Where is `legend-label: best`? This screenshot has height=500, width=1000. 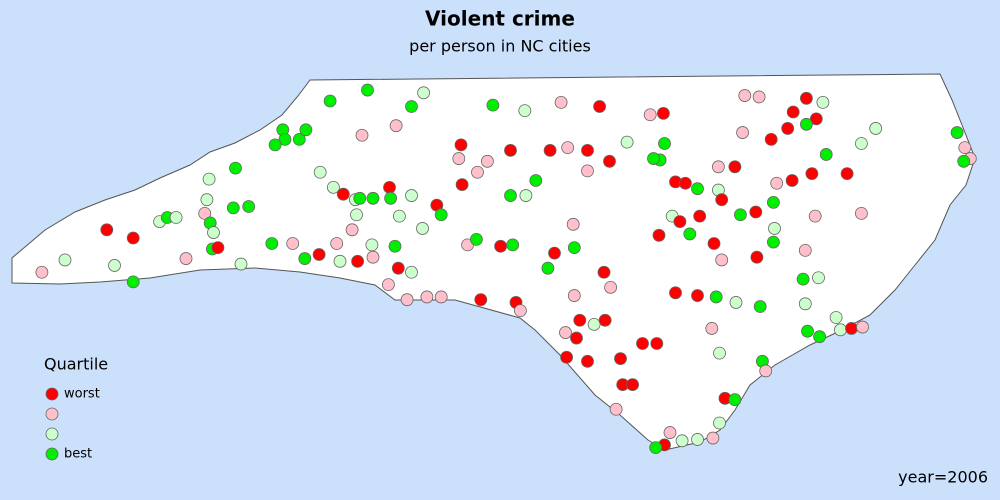 legend-label: best is located at coordinates (78, 454).